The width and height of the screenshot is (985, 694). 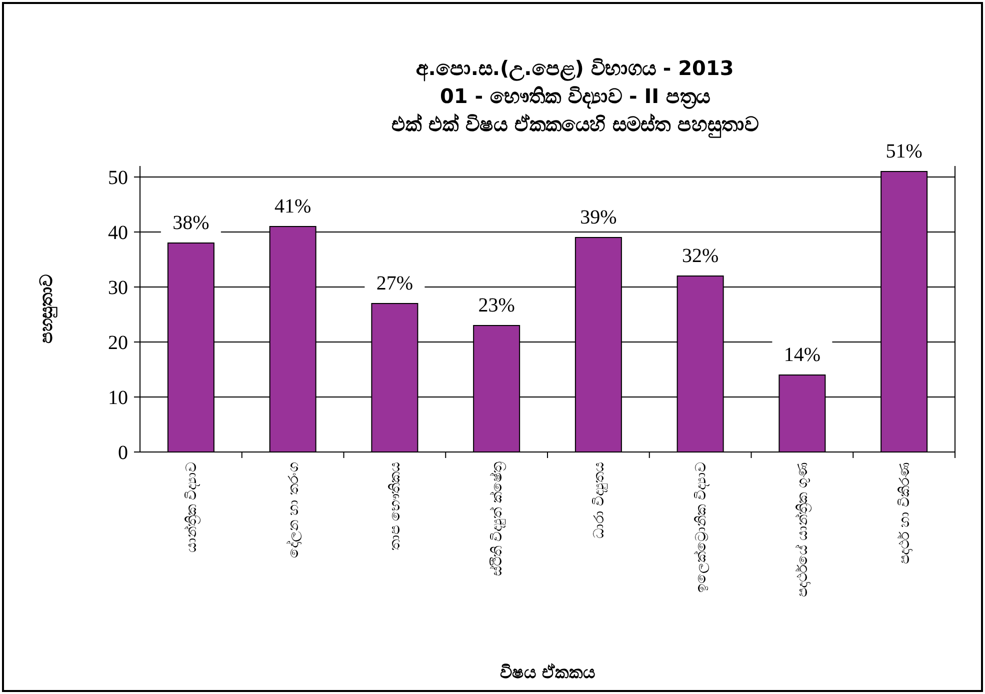 I want to click on x-tick-label: පදාර්ථයේ යාන්ත්‍රික ගුණ, so click(x=803, y=529).